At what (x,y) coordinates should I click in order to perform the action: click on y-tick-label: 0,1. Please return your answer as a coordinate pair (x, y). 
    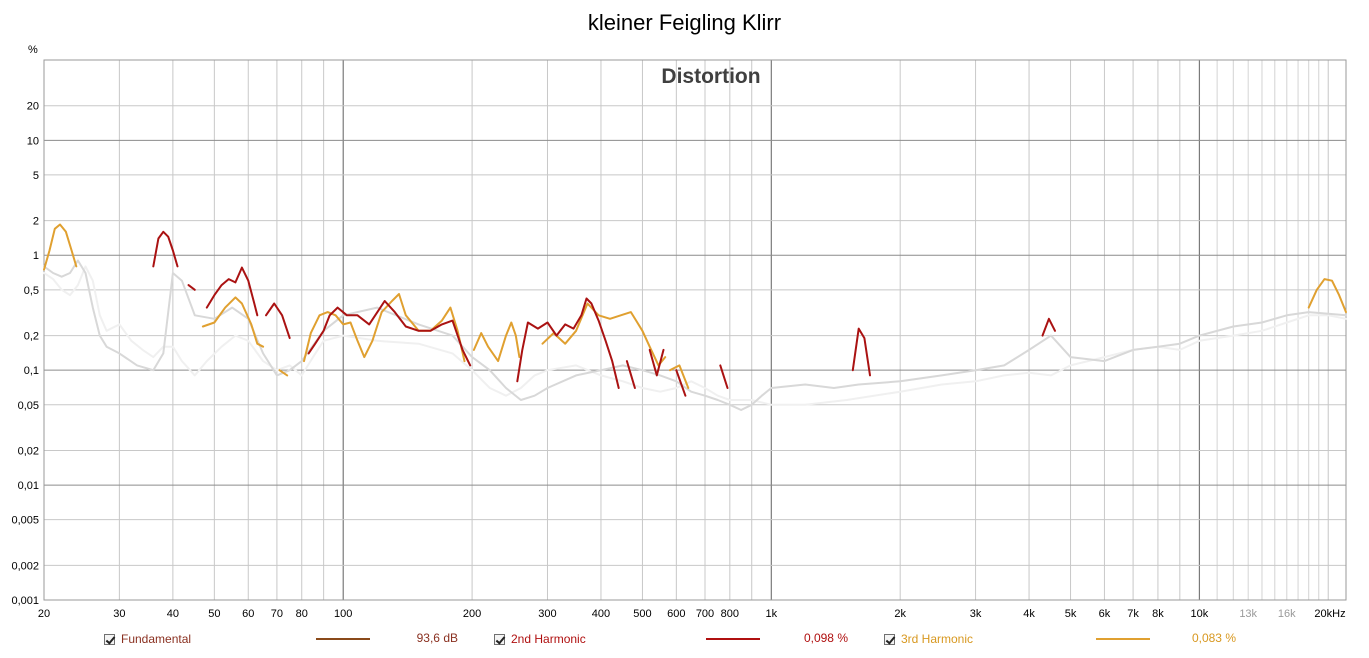
    Looking at the image, I should click on (31, 371).